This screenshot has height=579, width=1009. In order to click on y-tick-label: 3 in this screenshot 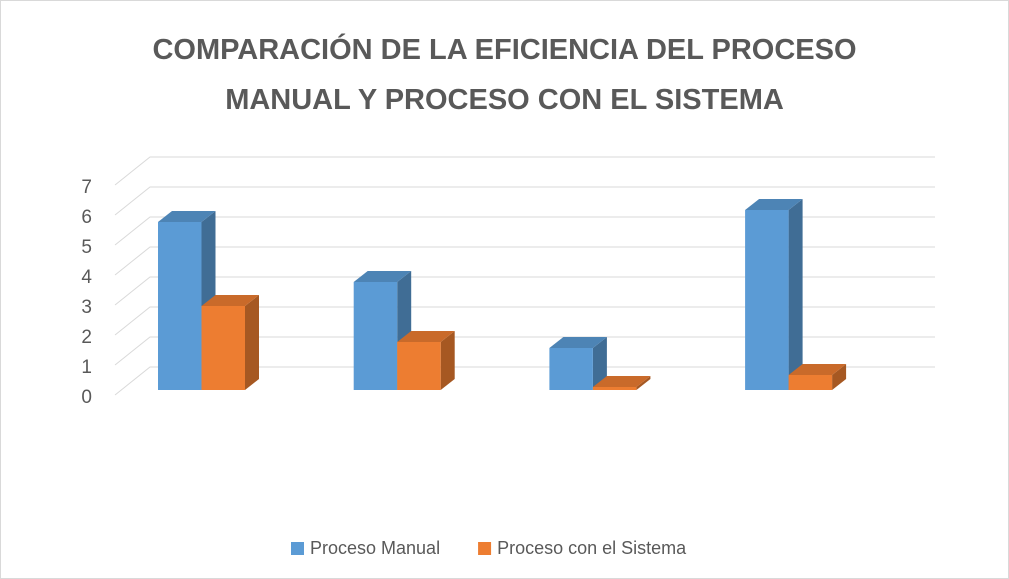, I will do `click(86, 307)`.